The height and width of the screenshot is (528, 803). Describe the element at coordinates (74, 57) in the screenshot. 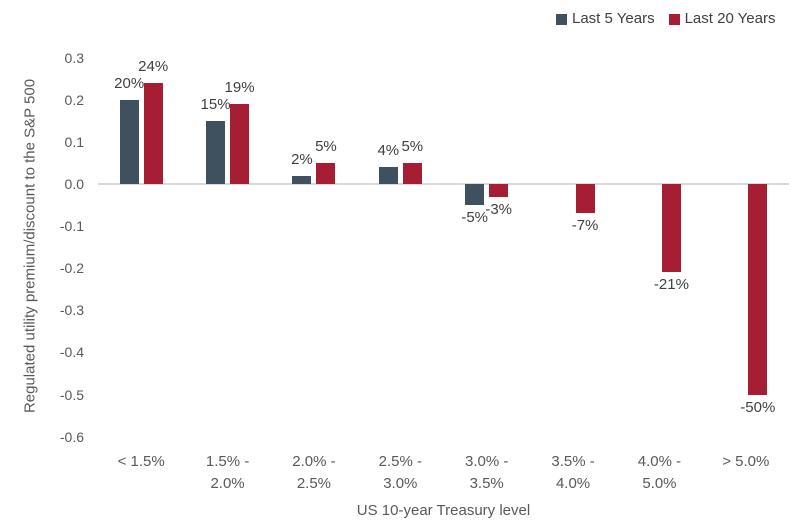

I see `y-tick-label: 0.3` at that location.